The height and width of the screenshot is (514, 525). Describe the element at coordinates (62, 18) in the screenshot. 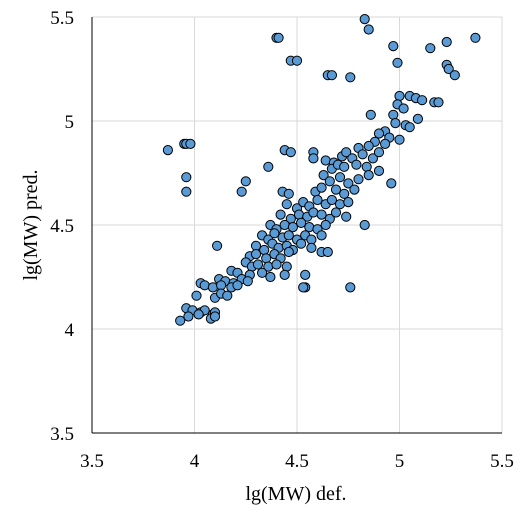

I see `y-tick-label: 5.5` at that location.